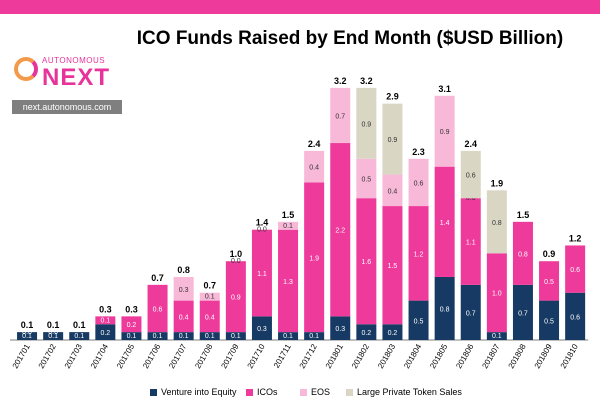 Image resolution: width=600 pixels, height=400 pixels. Describe the element at coordinates (340, 329) in the screenshot. I see `segment-label: 0.3` at that location.